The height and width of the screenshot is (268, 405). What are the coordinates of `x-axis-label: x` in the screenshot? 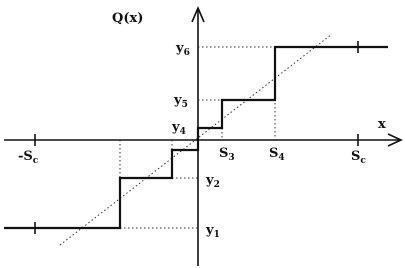 It's located at (382, 124).